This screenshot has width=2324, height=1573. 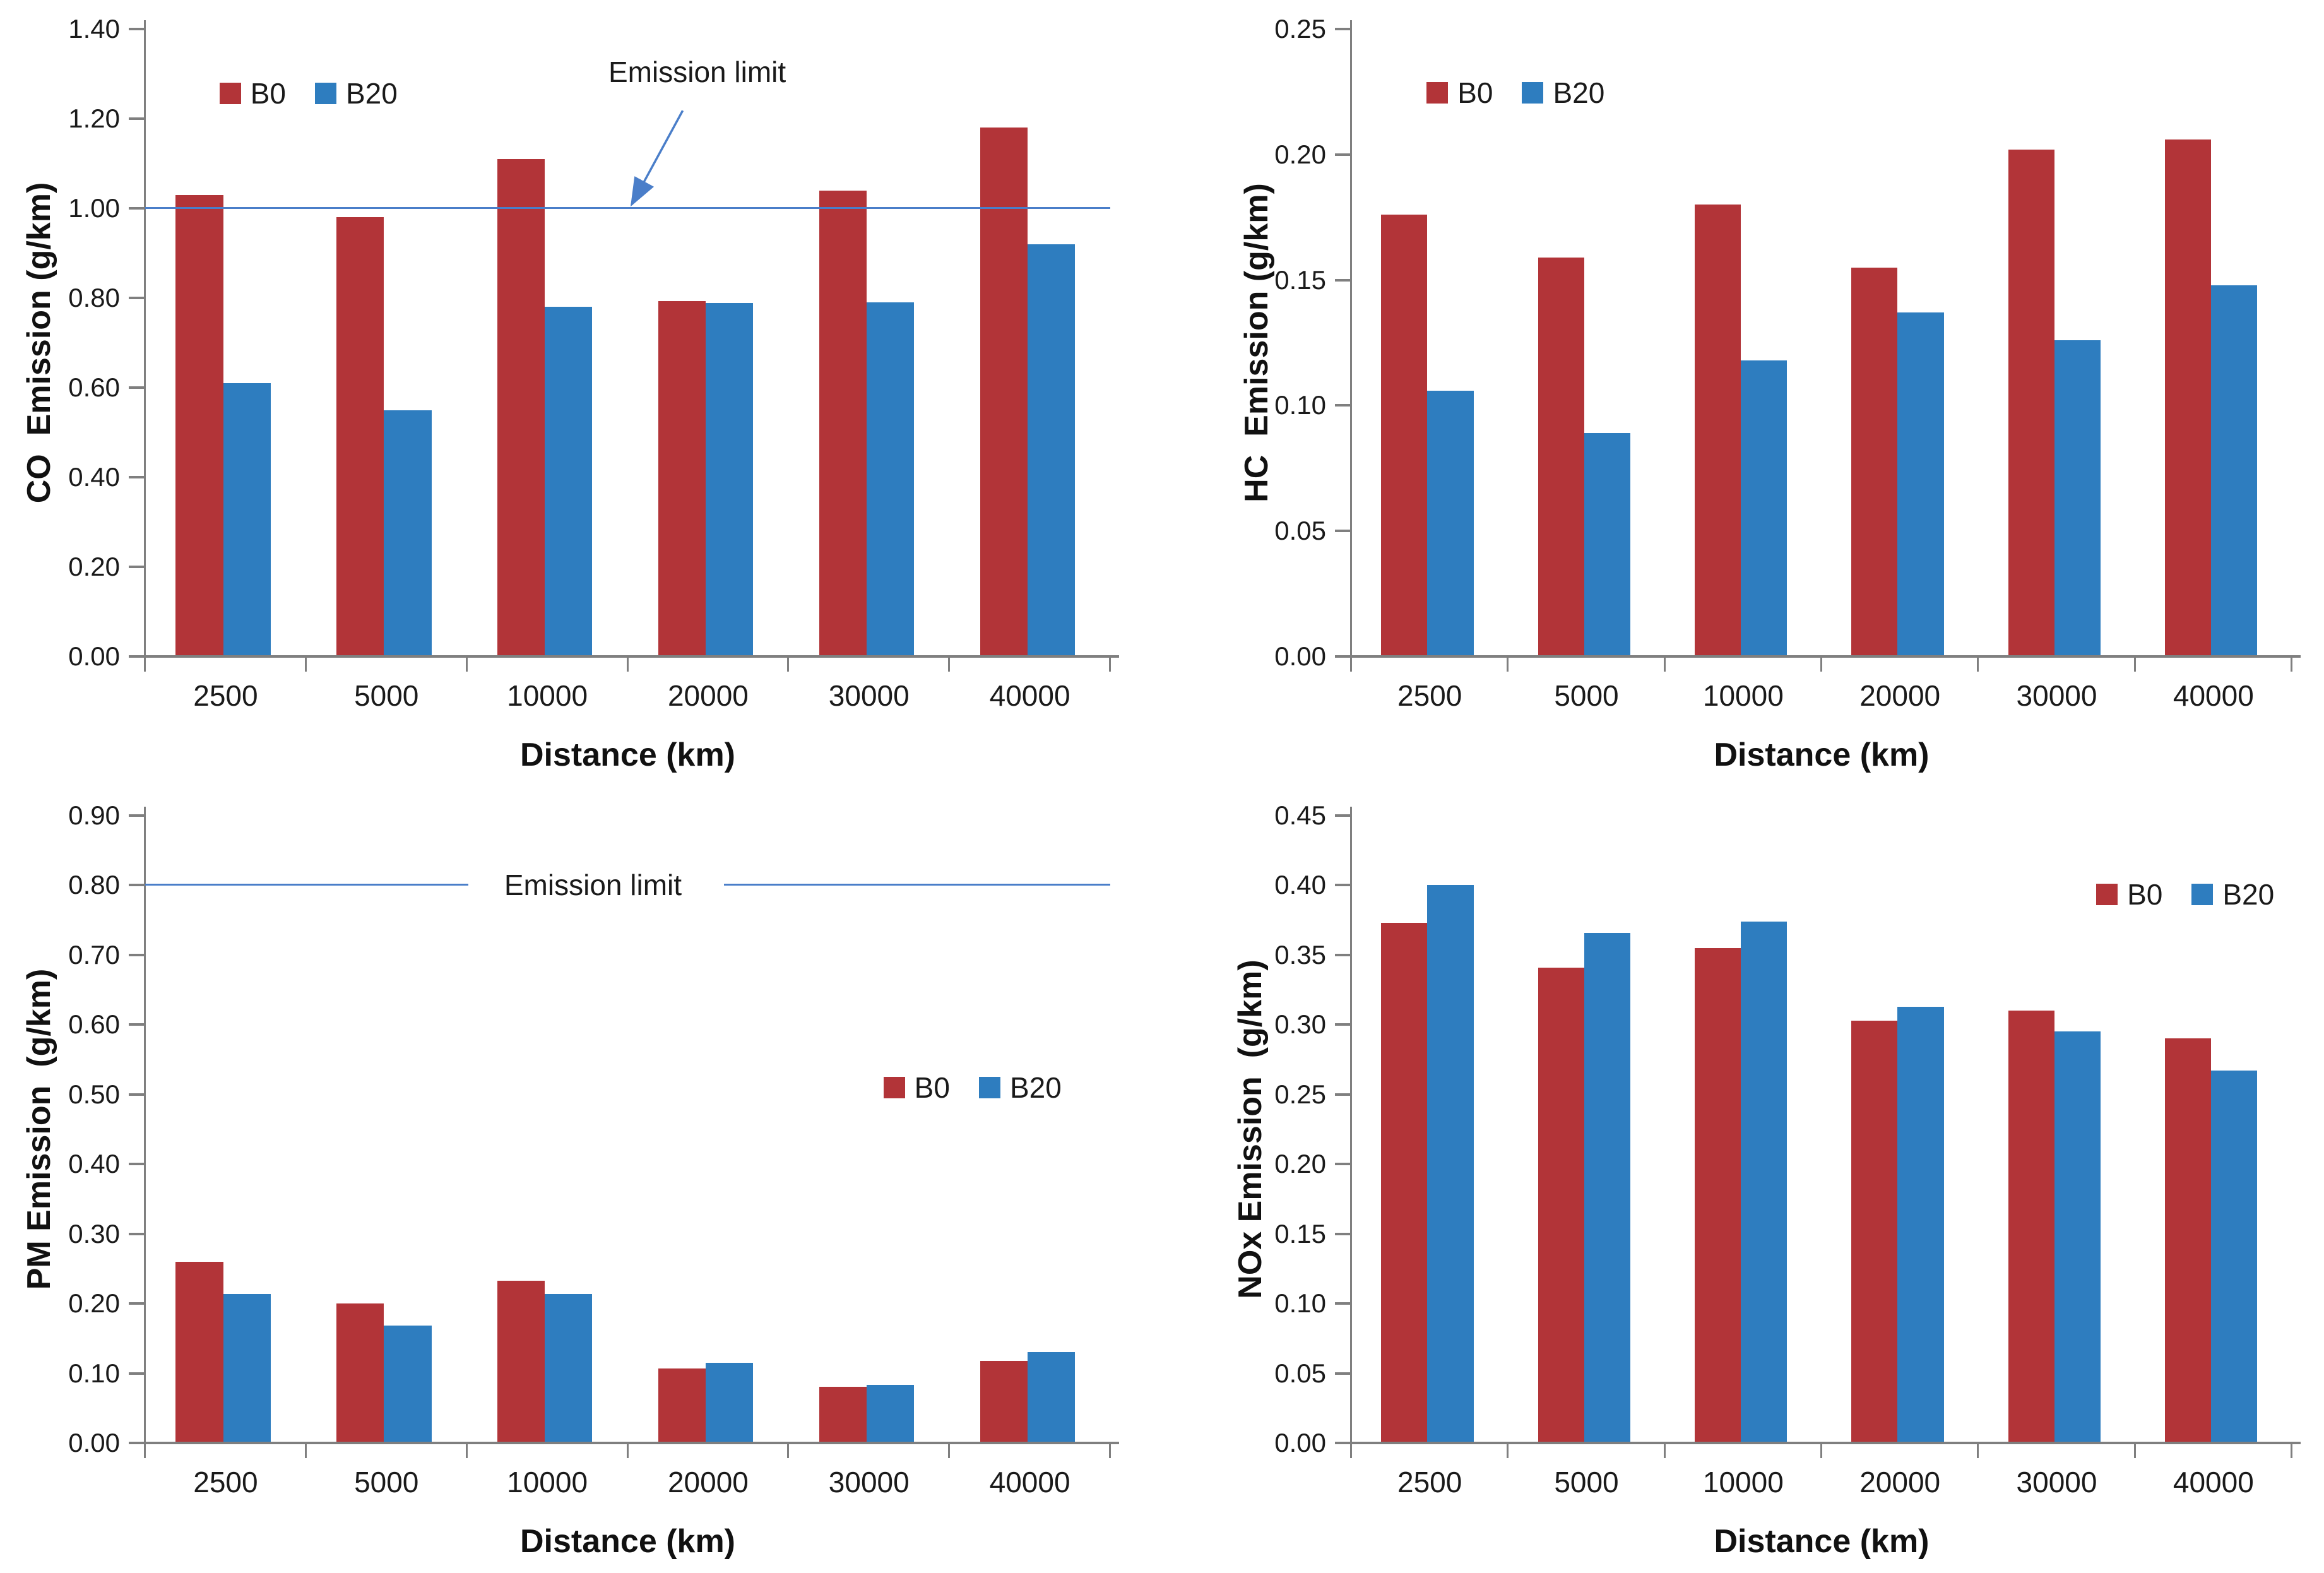 What do you see at coordinates (94, 118) in the screenshot?
I see `co-y-tick-label: 1.20` at bounding box center [94, 118].